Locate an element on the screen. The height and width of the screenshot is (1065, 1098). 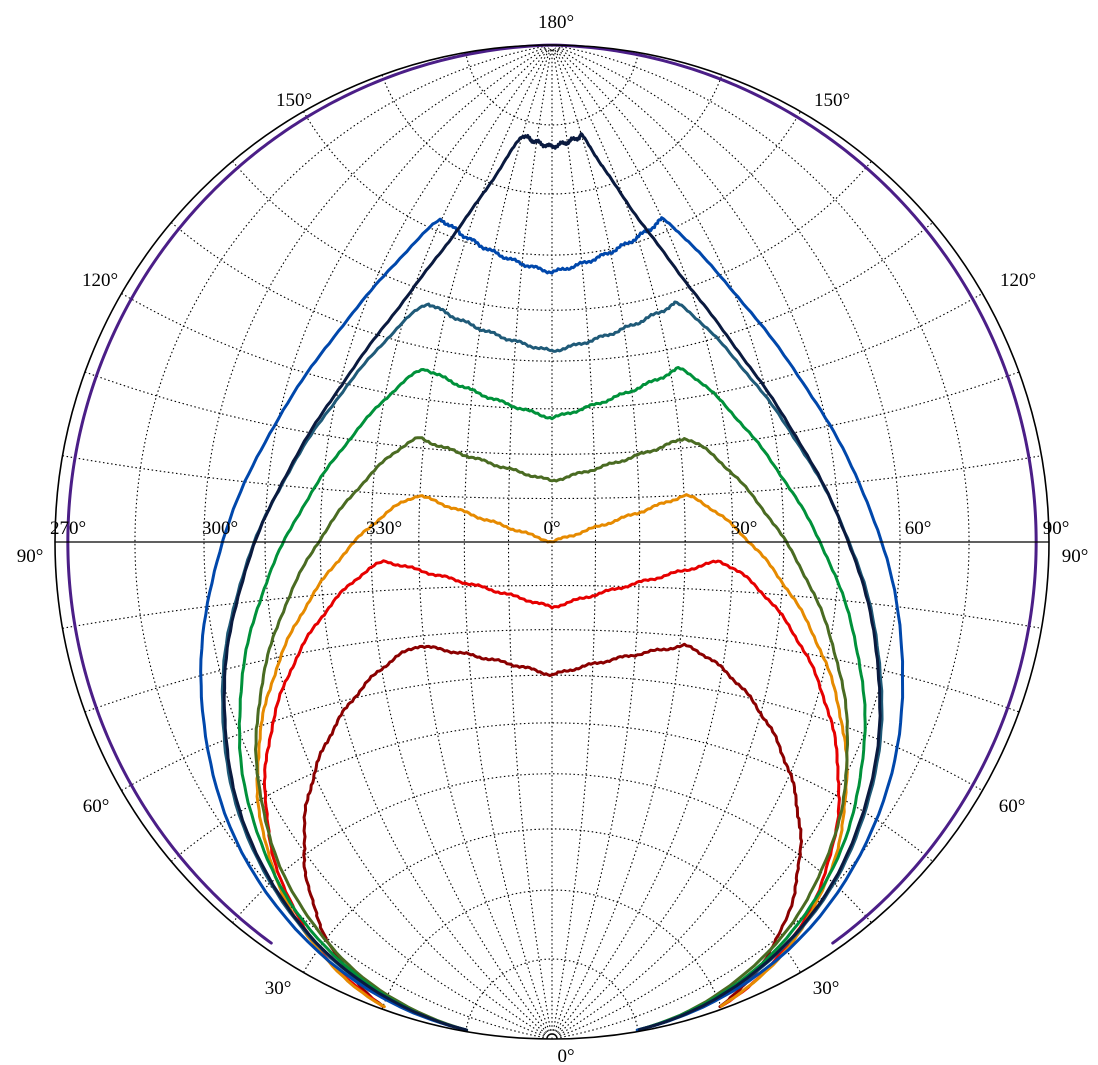
tick-label-equator-330: 330° is located at coordinates (384, 528).